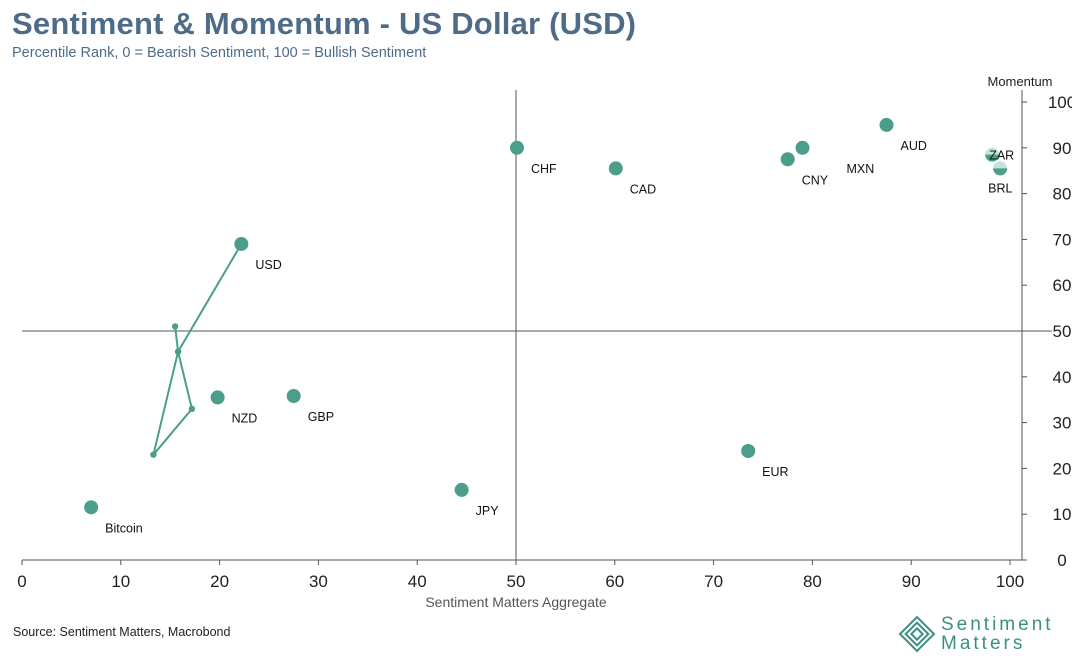 Image resolution: width=1072 pixels, height=660 pixels. What do you see at coordinates (318, 581) in the screenshot?
I see `x-tick-label: 30` at bounding box center [318, 581].